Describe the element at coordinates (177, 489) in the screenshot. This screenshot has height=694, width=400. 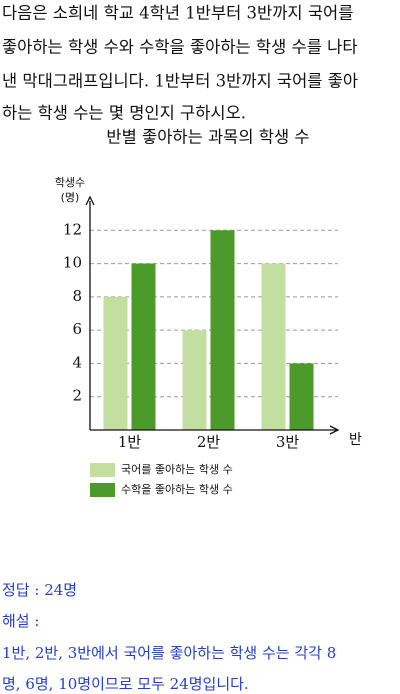
I see `legend-label: 수학을 좋아하는 학생 수` at that location.